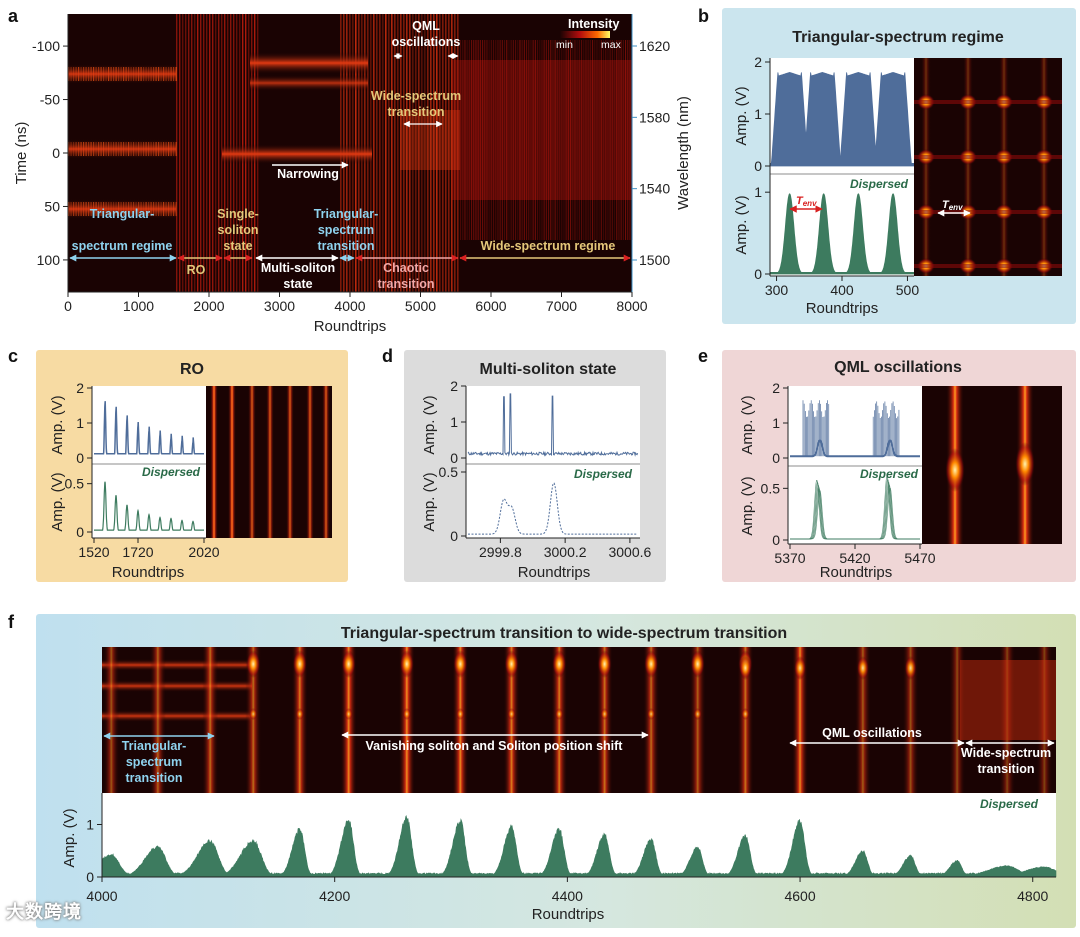 The image size is (1080, 937). Describe the element at coordinates (806, 204) in the screenshot. I see `b-tenv-marker: Tenv` at that location.